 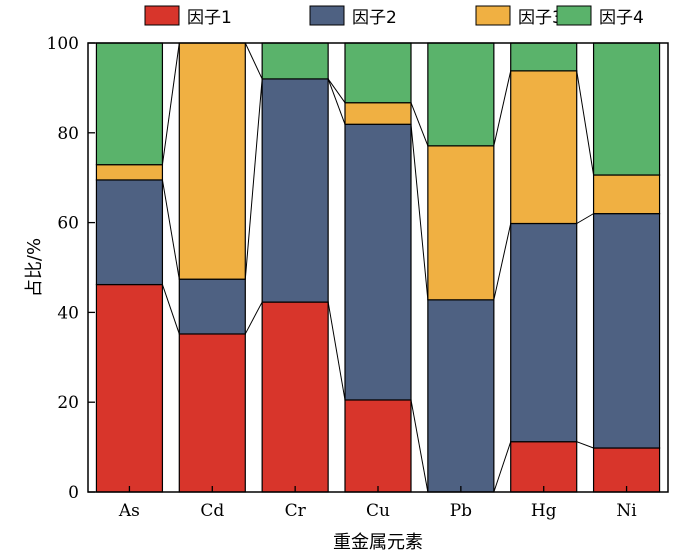 What do you see at coordinates (378, 262) in the screenshot?
I see `bar-Cu-series2` at bounding box center [378, 262].